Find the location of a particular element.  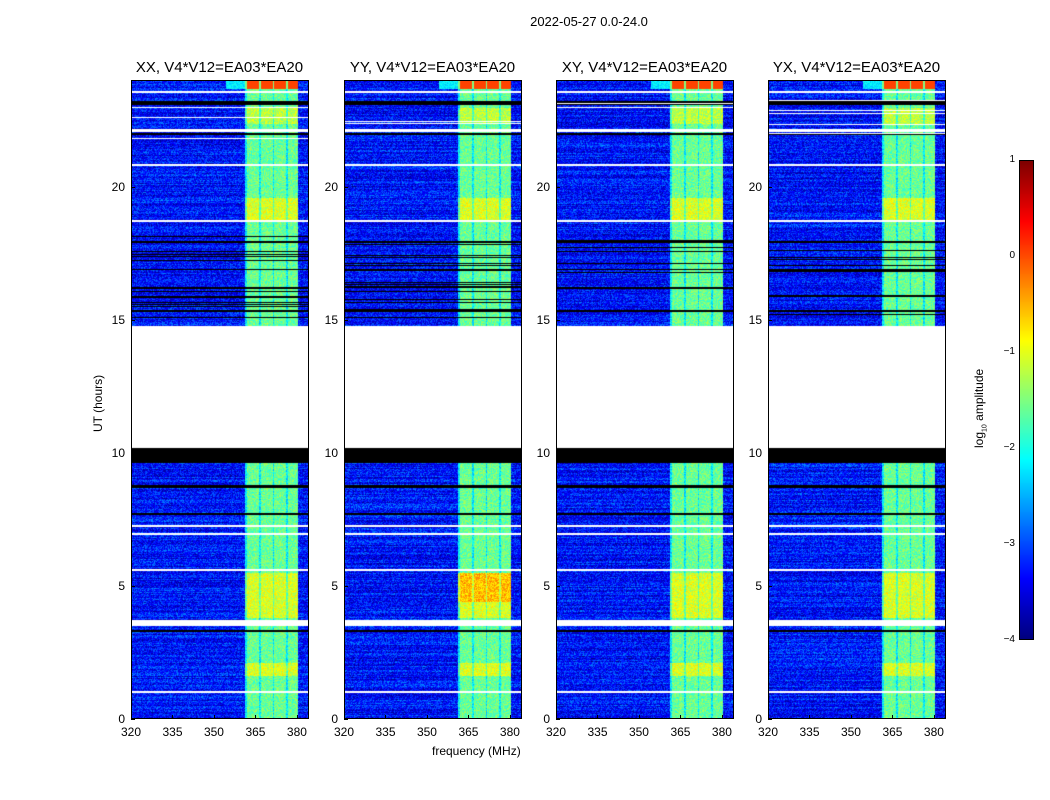

panel-title: XY, V4*V12=EA03*EA20 is located at coordinates (644, 67).